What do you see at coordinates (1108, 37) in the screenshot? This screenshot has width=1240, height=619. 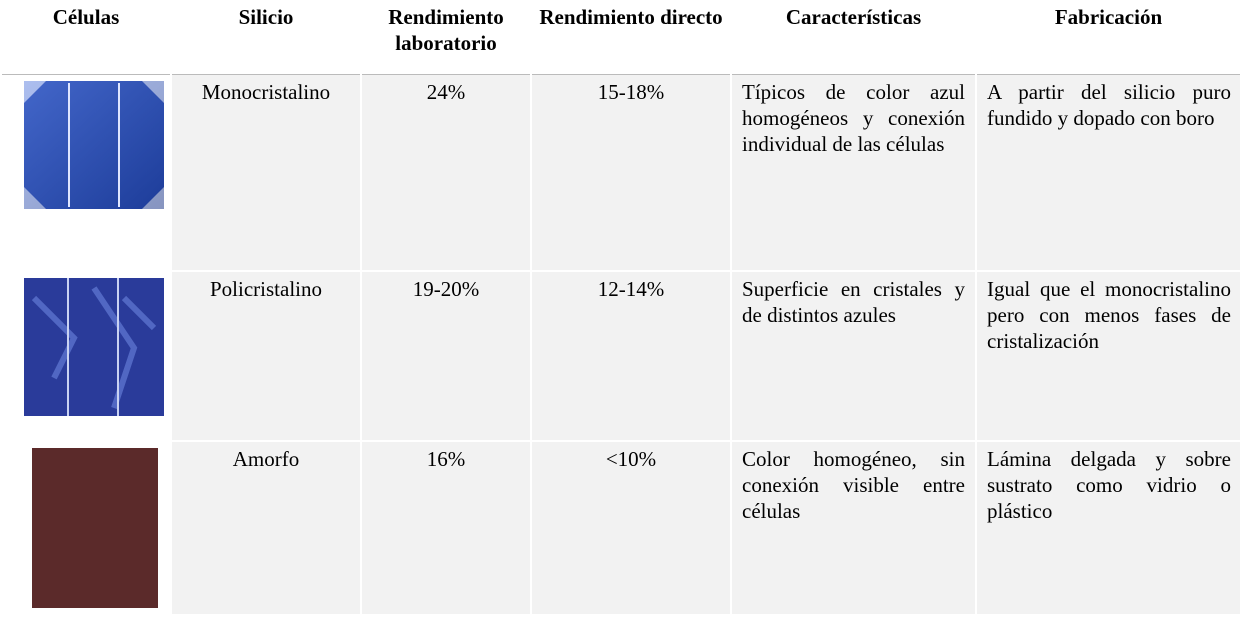 I see `column-header: Fabricación` at bounding box center [1108, 37].